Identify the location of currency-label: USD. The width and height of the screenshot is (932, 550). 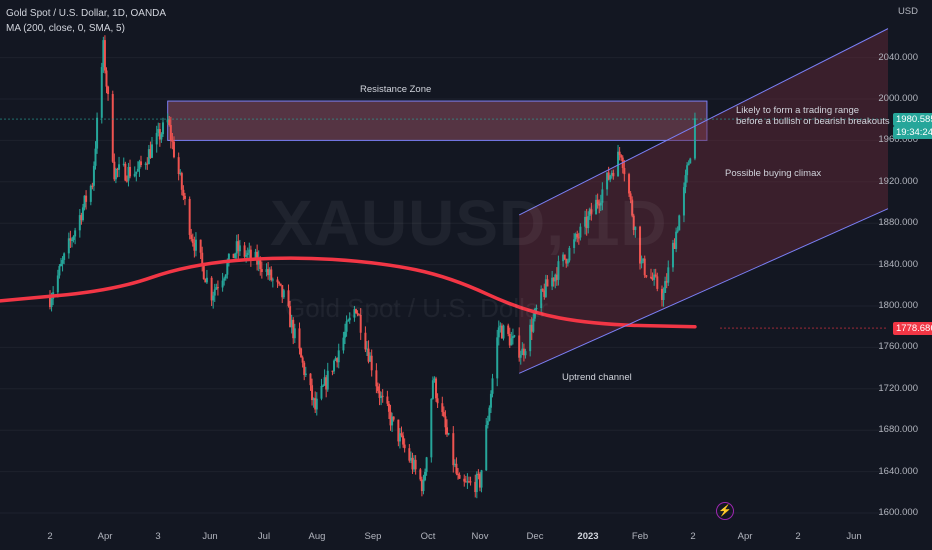
(907, 11).